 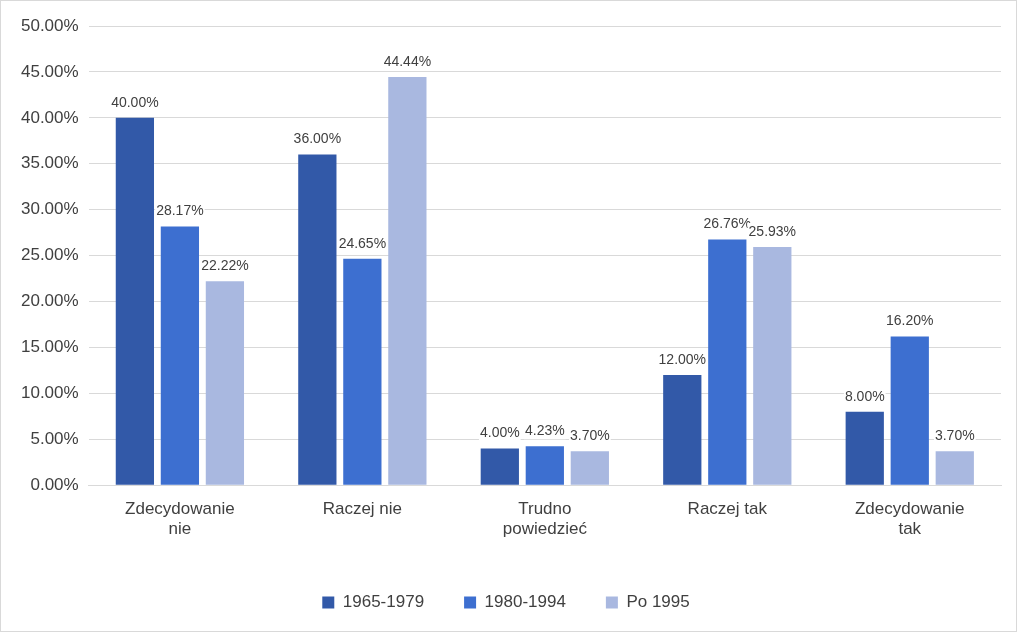 I want to click on y-tick-label: 30.00%, so click(x=49, y=209).